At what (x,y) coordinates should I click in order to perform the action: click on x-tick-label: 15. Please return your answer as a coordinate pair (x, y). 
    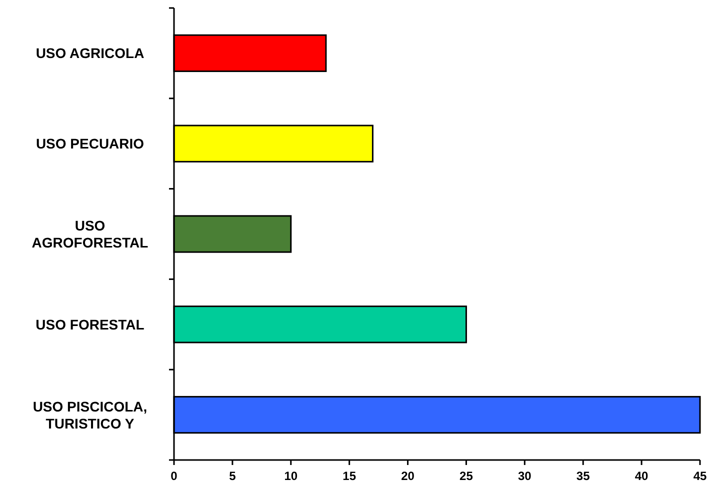
    Looking at the image, I should click on (349, 476).